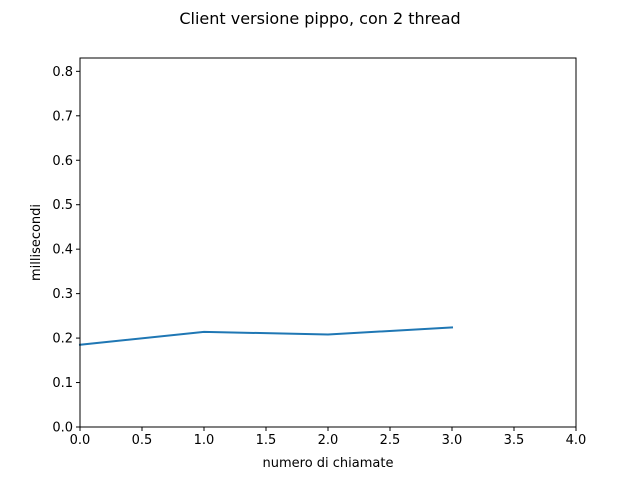  I want to click on x-tick-label: 0.0, so click(80, 440).